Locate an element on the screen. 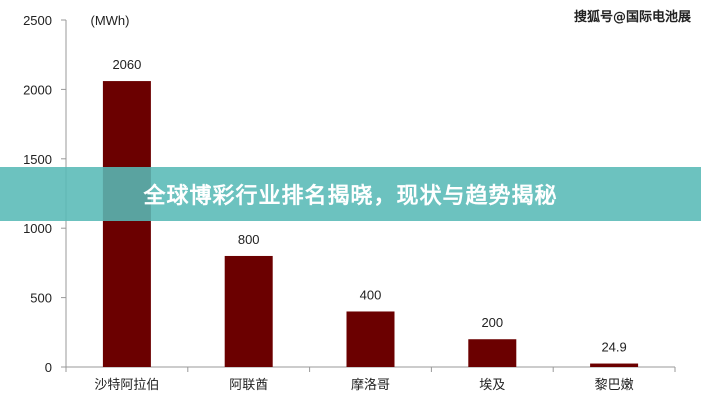 Image resolution: width=701 pixels, height=400 pixels. y-tick-label: 0 is located at coordinates (48, 367).